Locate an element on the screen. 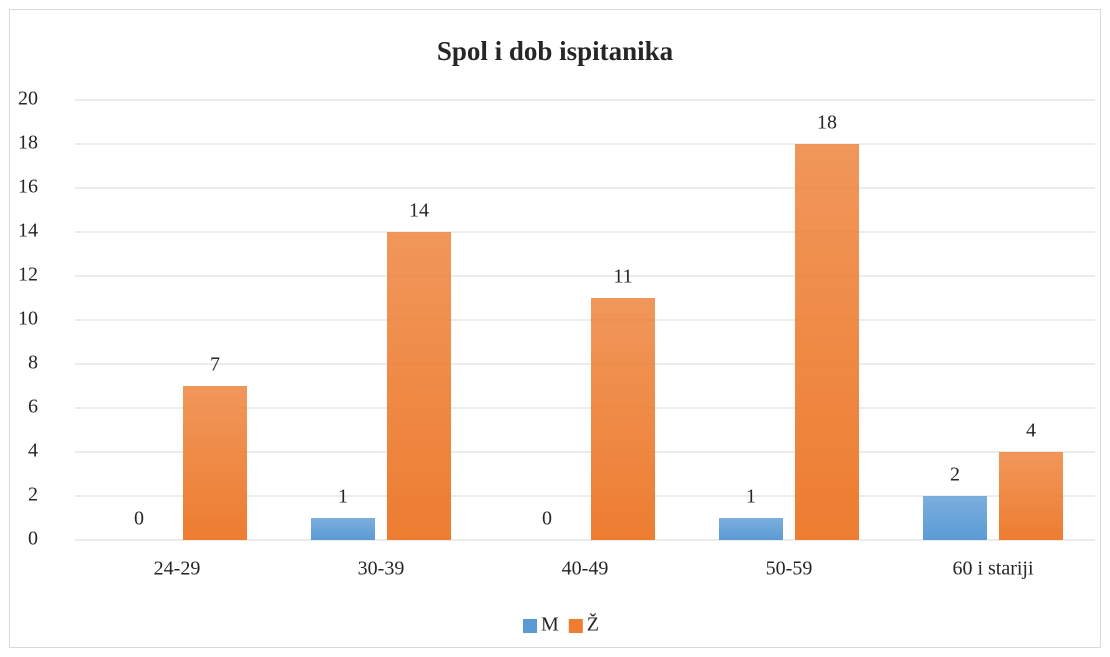  legend-label: M is located at coordinates (550, 625).